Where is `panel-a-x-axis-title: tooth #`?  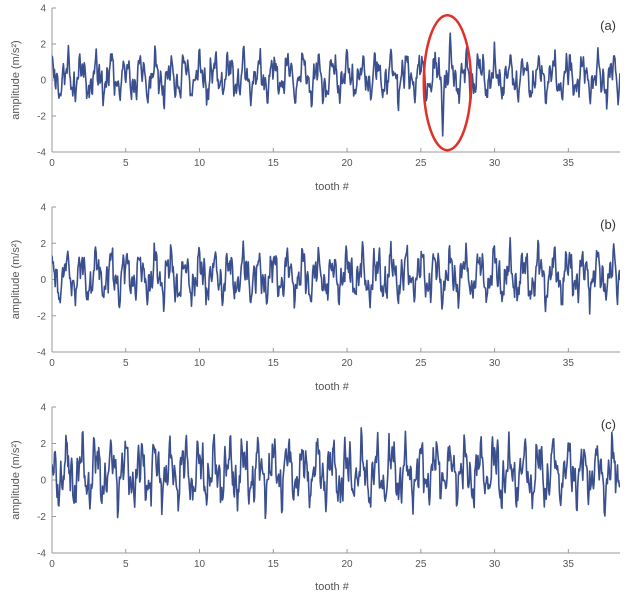
panel-a-x-axis-title: tooth # is located at coordinates (332, 187).